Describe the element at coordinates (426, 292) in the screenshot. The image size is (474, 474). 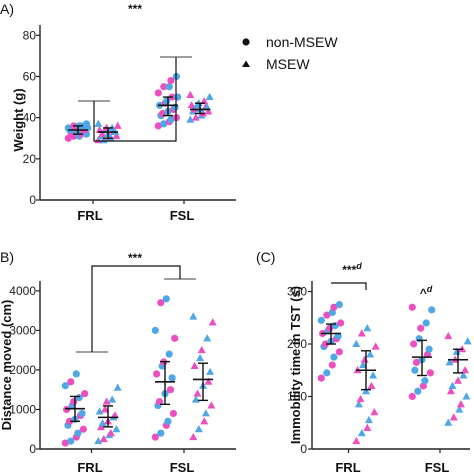
I see `panel-c-significance-fsl: ^d` at that location.